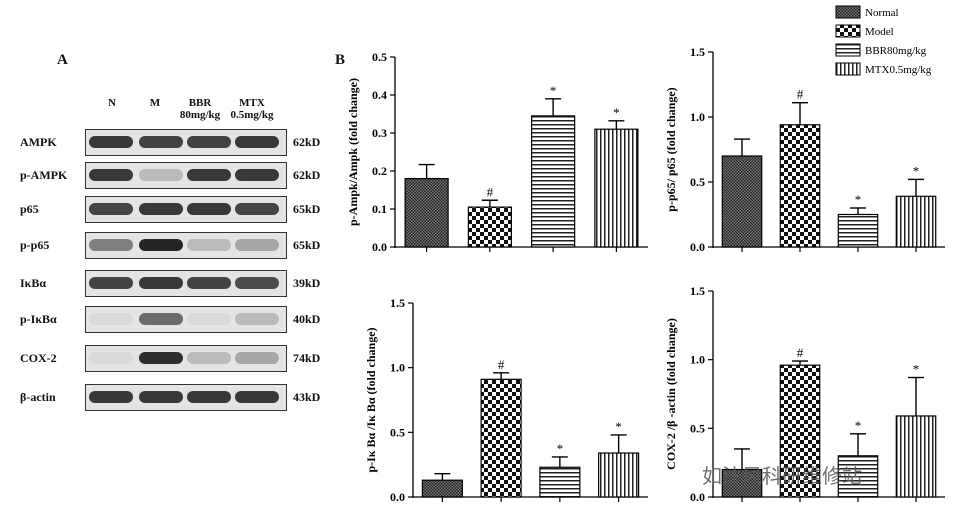 This screenshot has width=959, height=513. I want to click on panel-b-label: B, so click(340, 60).